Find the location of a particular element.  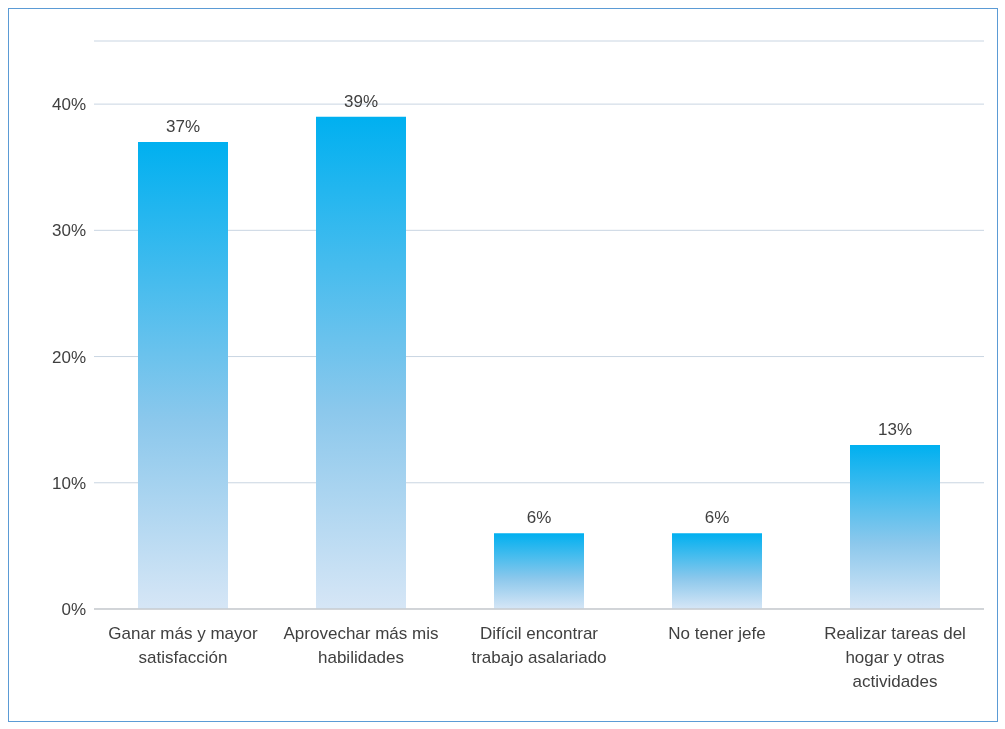

x-tick-label: Ganar más y mayor satisfacción is located at coordinates (183, 645).